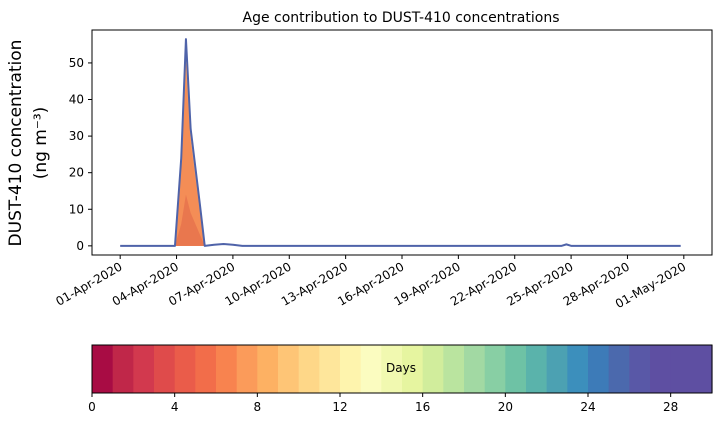  What do you see at coordinates (670, 407) in the screenshot?
I see `colorbar-tick-label: 28` at bounding box center [670, 407].